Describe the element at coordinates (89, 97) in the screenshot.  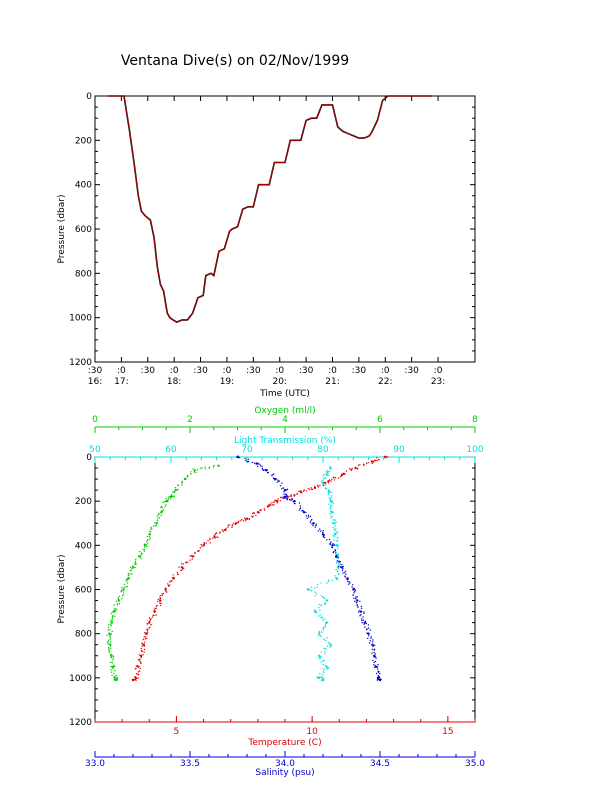
I see `top-y-tick-label: 0` at that location.